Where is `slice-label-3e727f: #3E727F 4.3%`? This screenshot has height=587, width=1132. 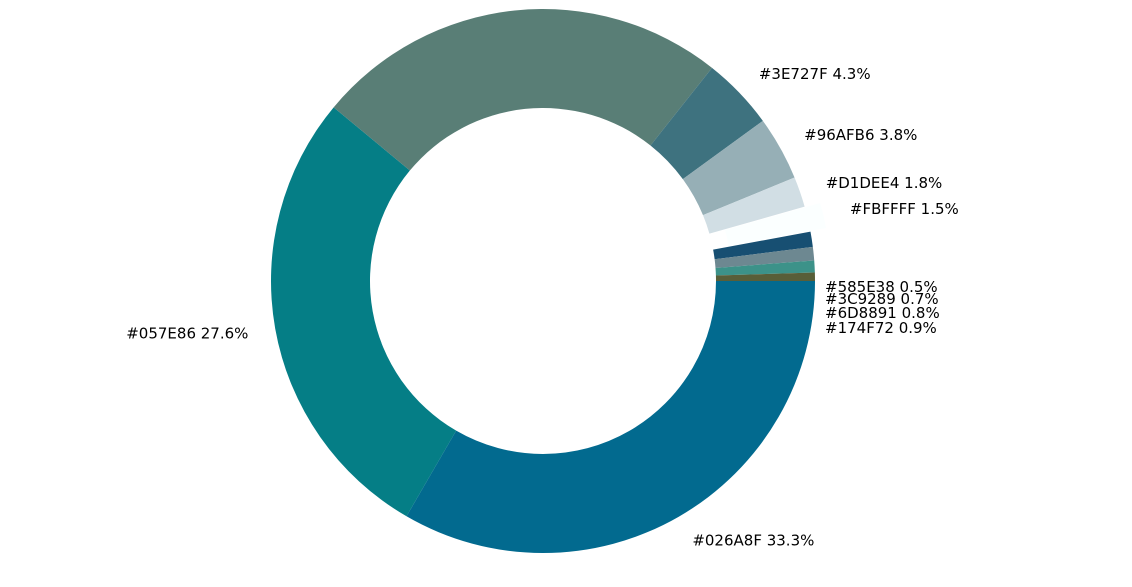 slice-label-3e727f: #3E727F 4.3% is located at coordinates (815, 73).